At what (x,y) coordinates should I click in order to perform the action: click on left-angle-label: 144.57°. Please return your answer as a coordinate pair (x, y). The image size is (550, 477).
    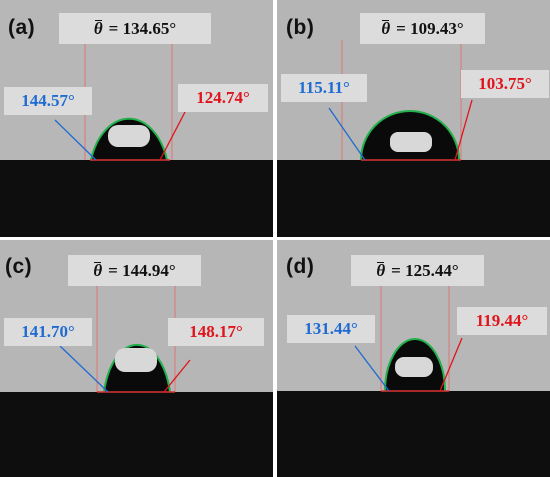
    Looking at the image, I should click on (48, 101).